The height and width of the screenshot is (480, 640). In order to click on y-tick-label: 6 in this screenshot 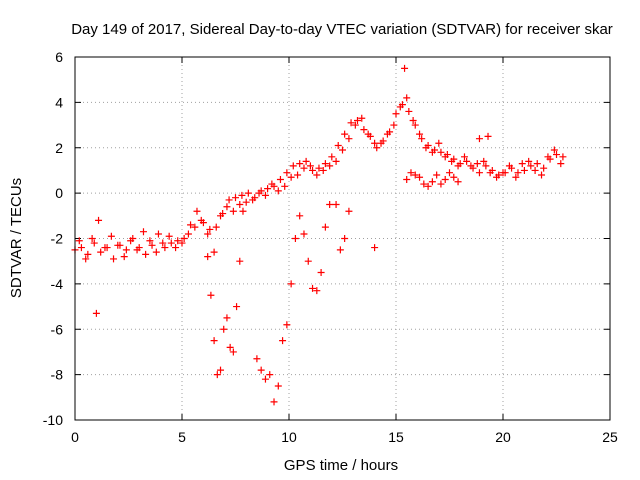, I will do `click(59, 57)`.